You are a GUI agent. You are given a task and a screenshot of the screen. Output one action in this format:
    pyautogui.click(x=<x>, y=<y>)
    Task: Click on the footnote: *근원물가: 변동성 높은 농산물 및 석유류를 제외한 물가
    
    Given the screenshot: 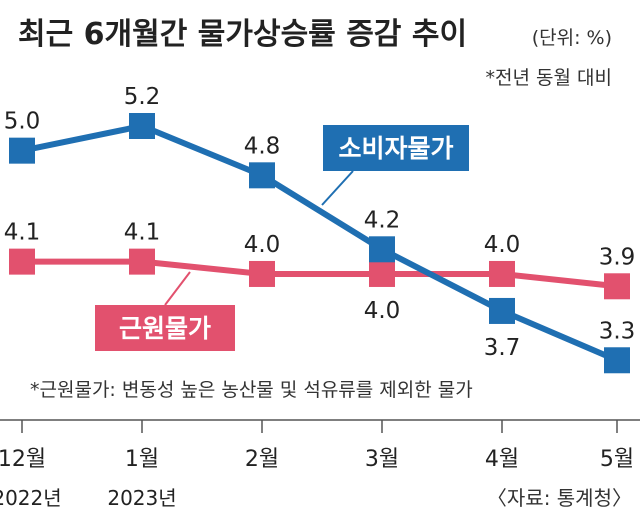 What is the action you would take?
    pyautogui.click(x=251, y=390)
    